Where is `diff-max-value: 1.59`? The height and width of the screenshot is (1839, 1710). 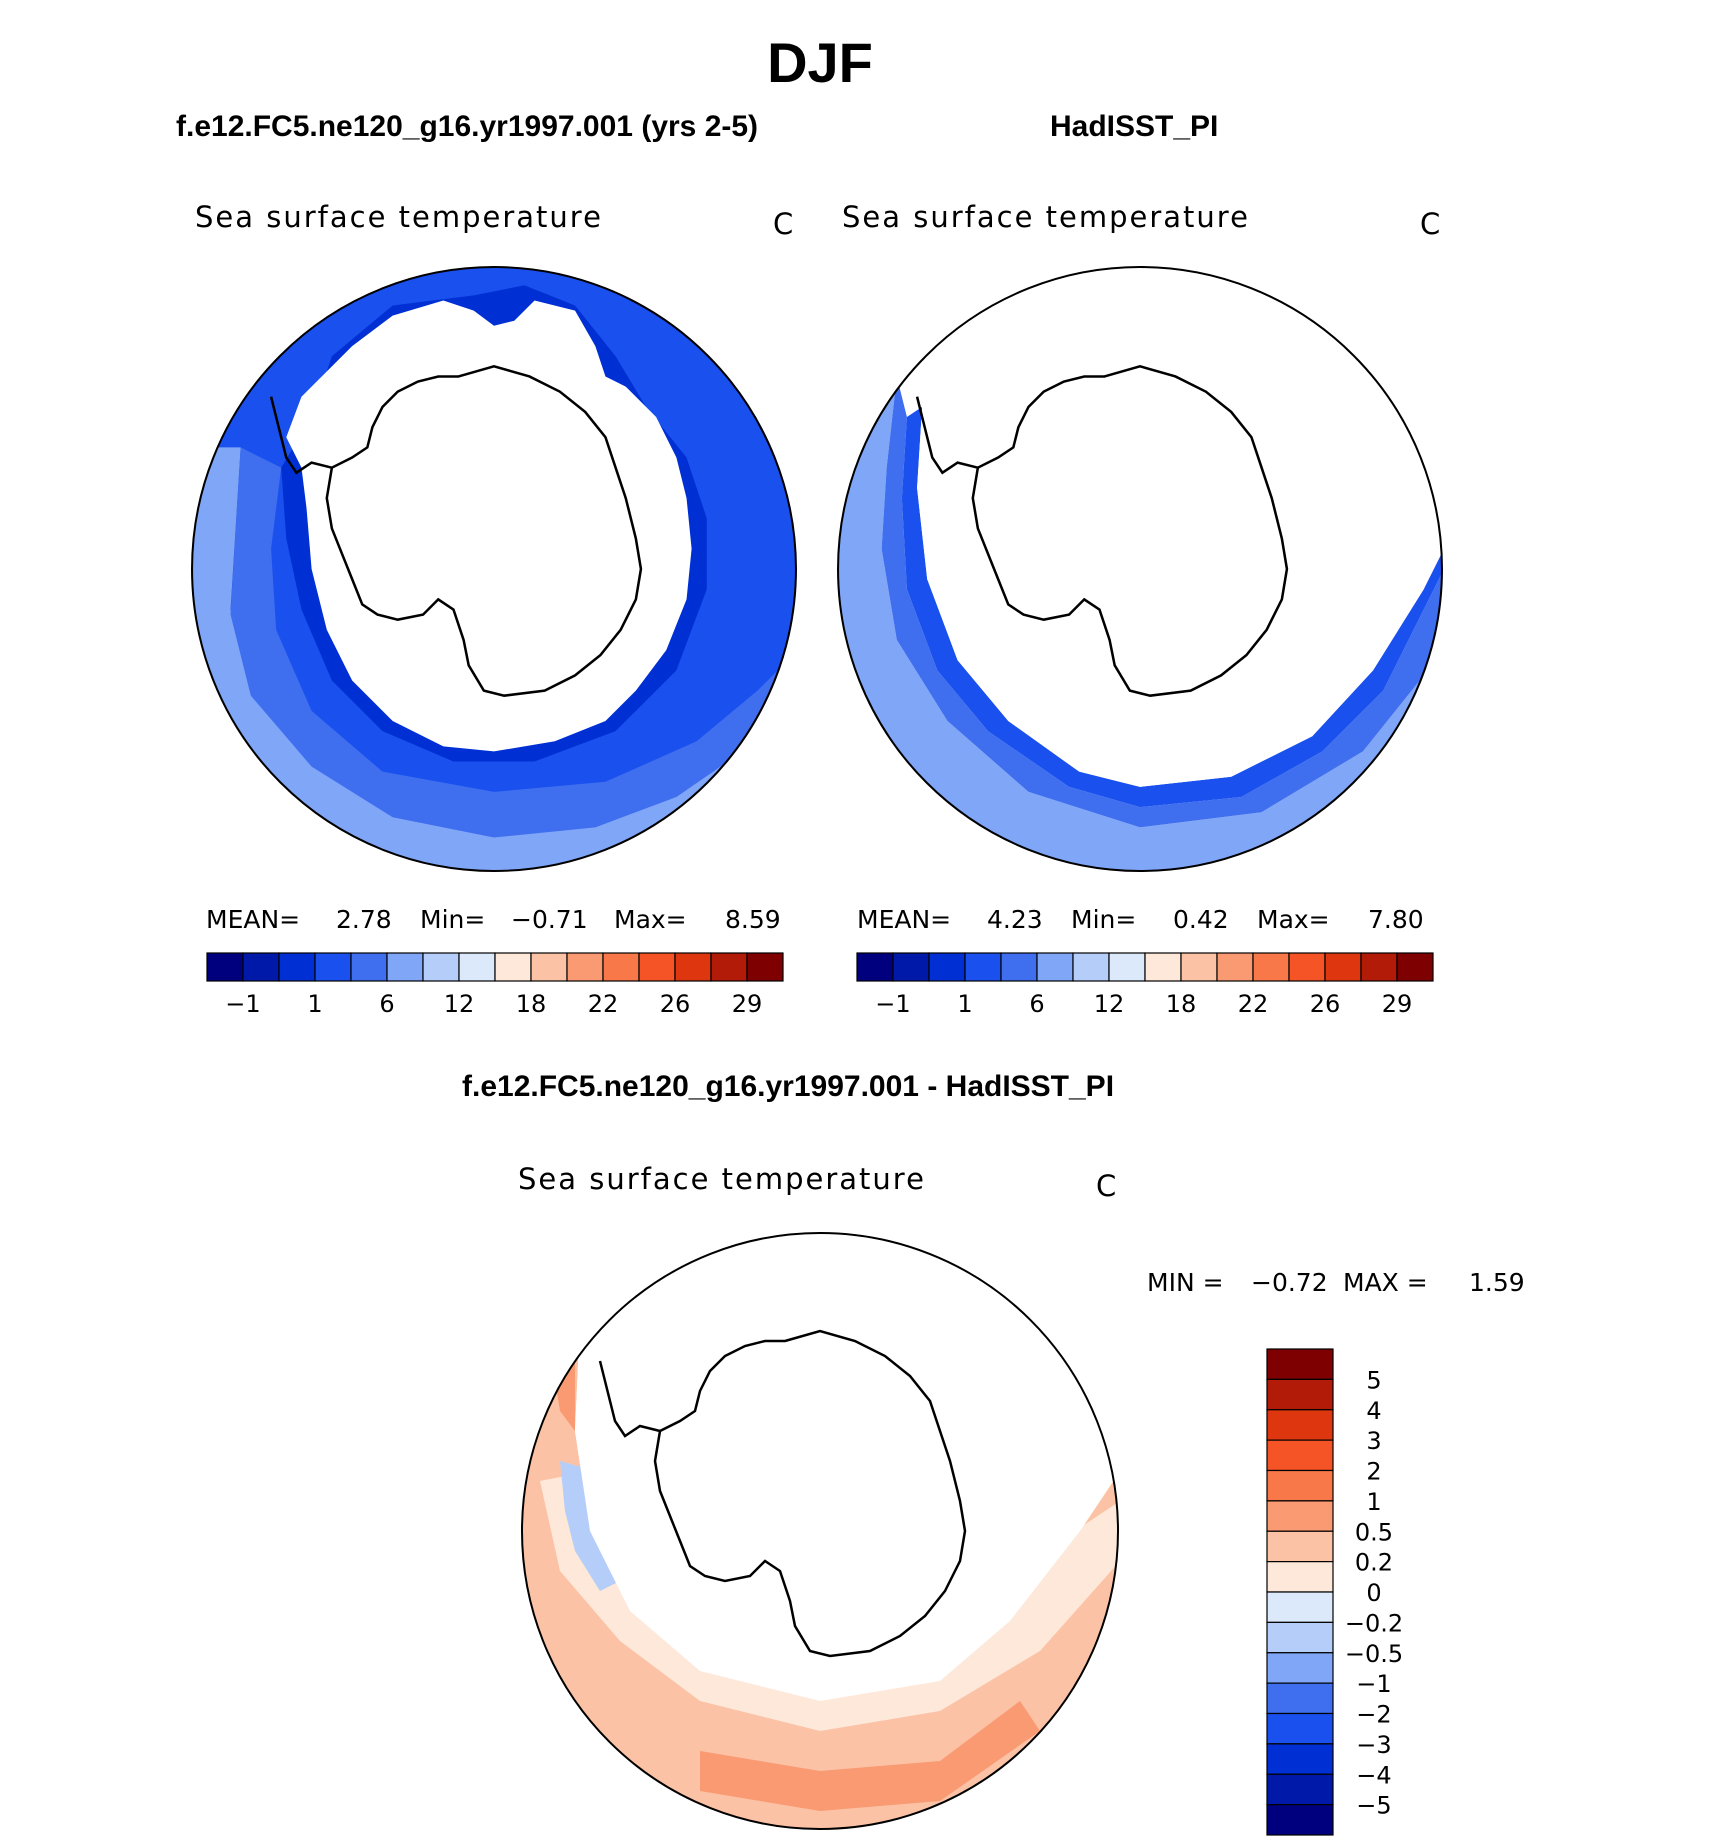 diff-max-value: 1.59 is located at coordinates (1497, 1282).